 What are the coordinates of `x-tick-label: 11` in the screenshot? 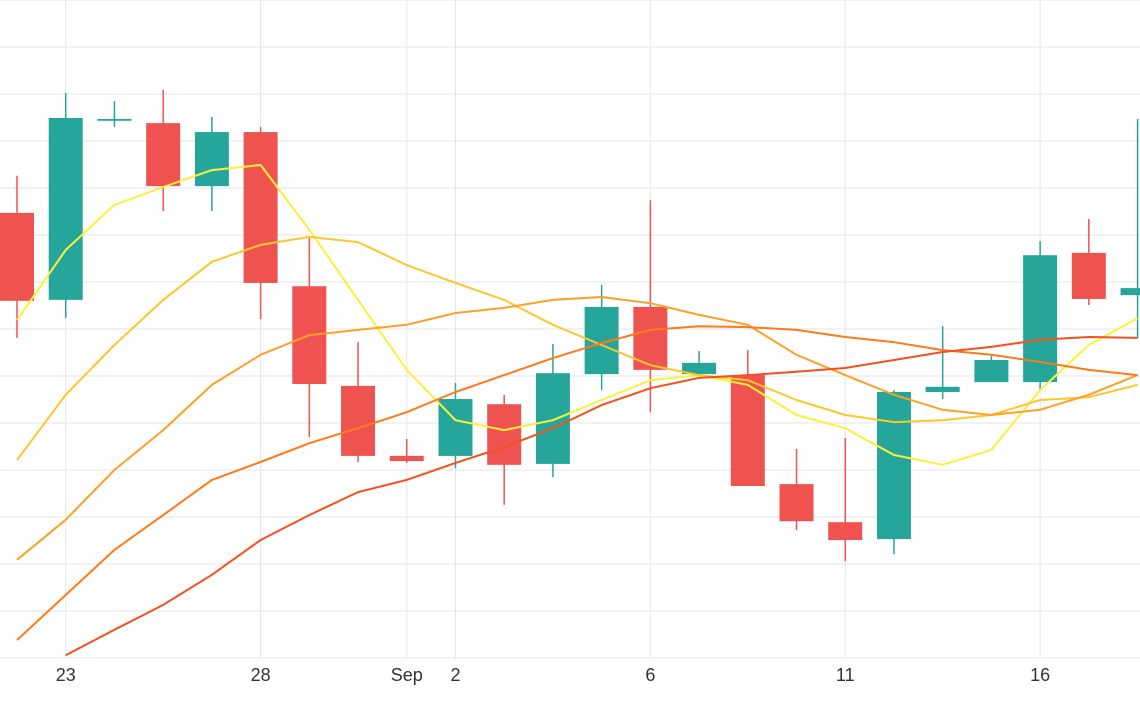 It's located at (845, 675).